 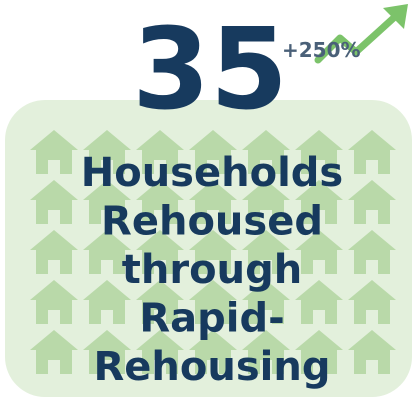 What do you see at coordinates (358, 37) in the screenshot?
I see `trend-arrow` at bounding box center [358, 37].